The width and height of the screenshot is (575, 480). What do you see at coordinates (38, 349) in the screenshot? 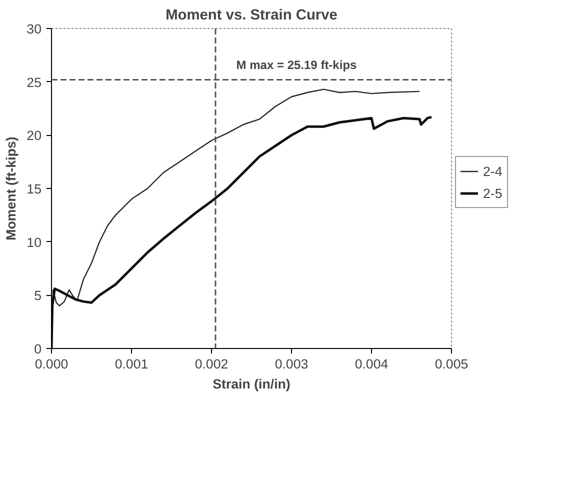
I see `y-tick-label: 0` at bounding box center [38, 349].